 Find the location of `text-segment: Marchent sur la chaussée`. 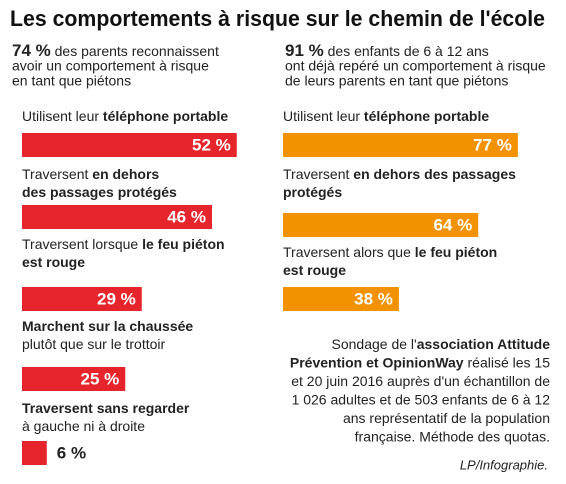

text-segment: Marchent sur la chaussée is located at coordinates (107, 326).